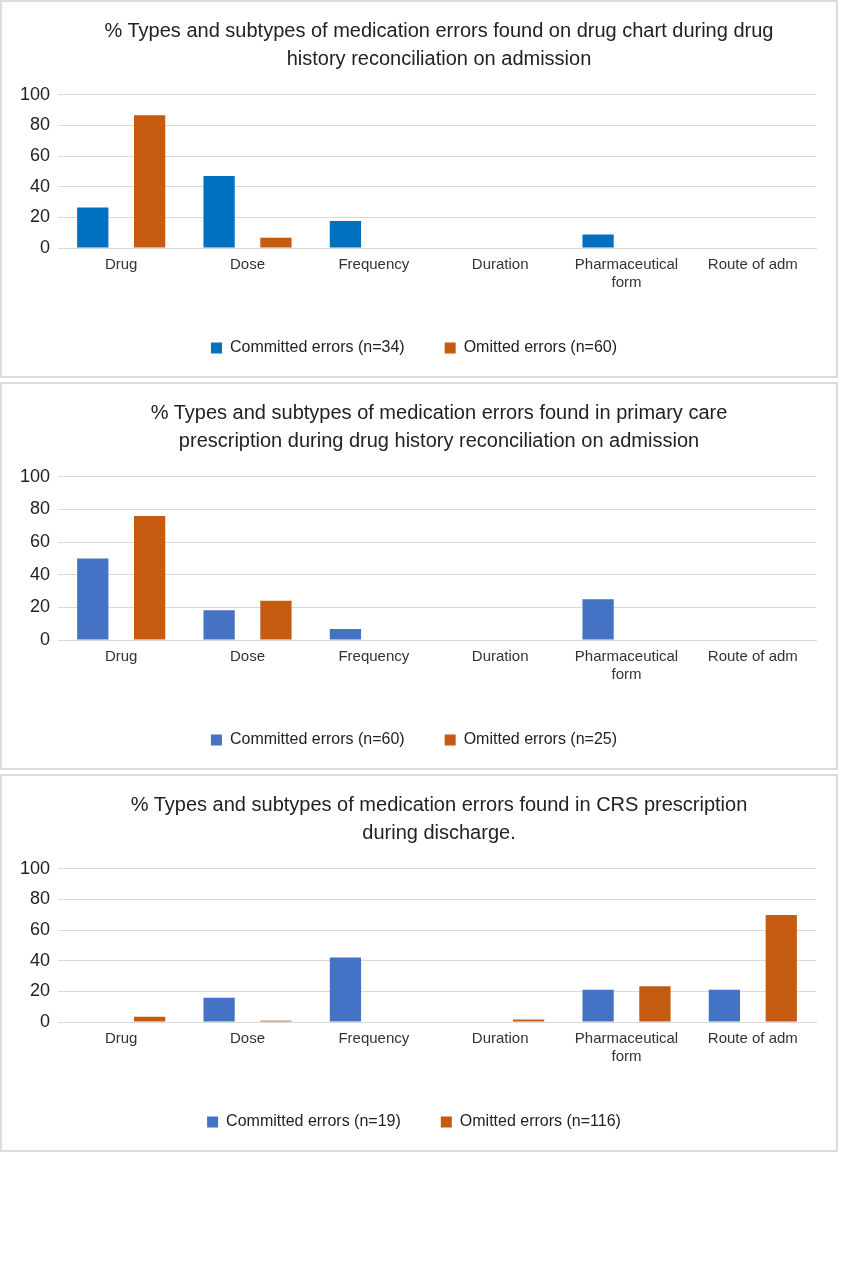 The height and width of the screenshot is (1261, 842). Describe the element at coordinates (540, 347) in the screenshot. I see `legend-label: Omitted errors (n=60)` at that location.